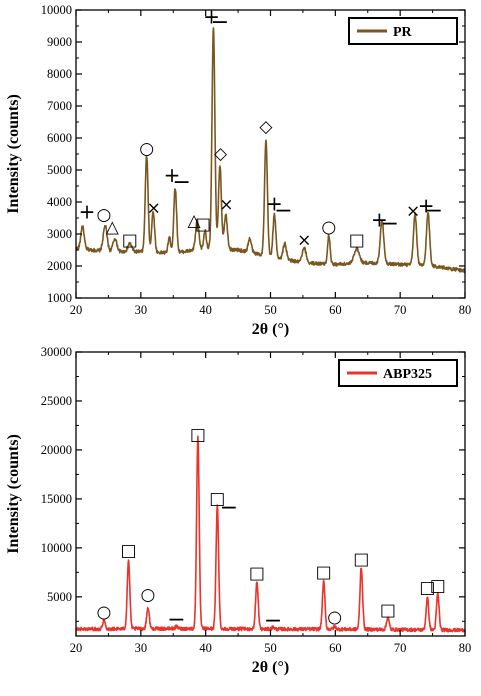  What do you see at coordinates (59, 202) in the screenshot?
I see `y-tick-label: 4000` at bounding box center [59, 202].